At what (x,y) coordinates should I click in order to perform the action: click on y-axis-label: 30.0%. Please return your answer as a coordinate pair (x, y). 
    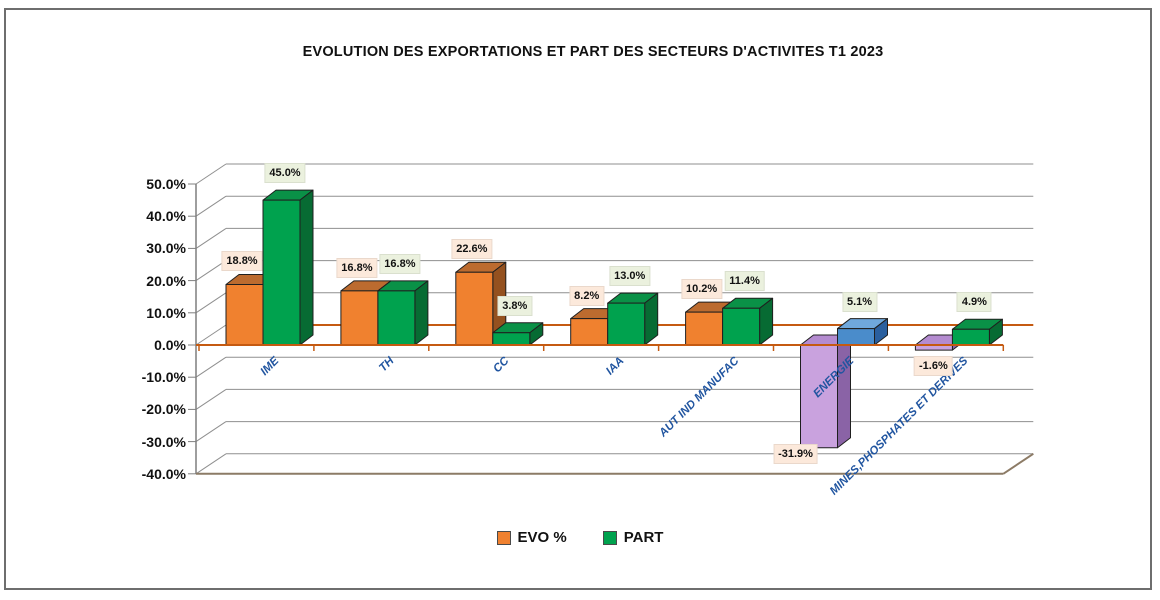
    Looking at the image, I should click on (166, 248).